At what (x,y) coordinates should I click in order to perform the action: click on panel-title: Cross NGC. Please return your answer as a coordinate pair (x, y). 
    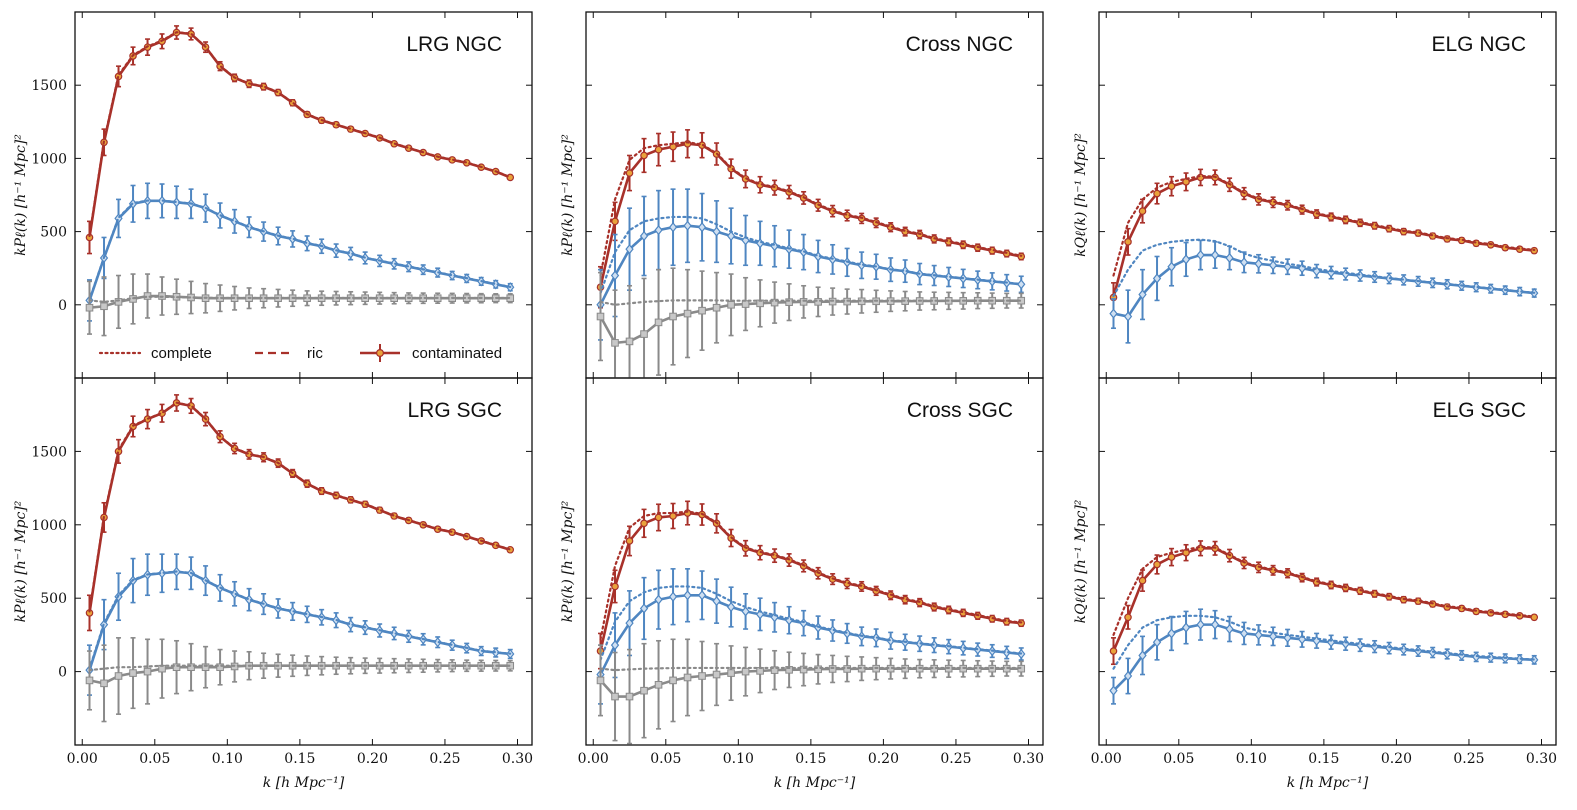
    Looking at the image, I should click on (959, 44).